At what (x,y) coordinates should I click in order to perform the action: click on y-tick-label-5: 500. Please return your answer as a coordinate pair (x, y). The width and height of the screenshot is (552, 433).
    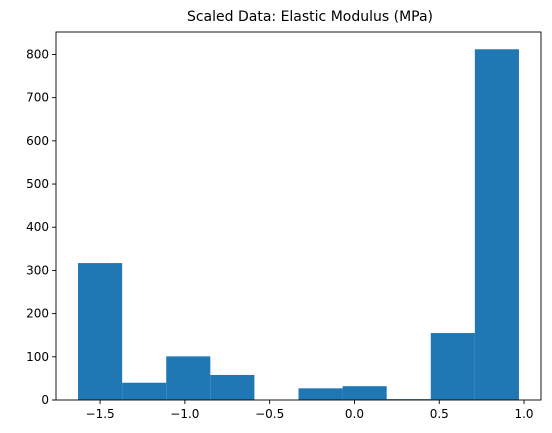
    Looking at the image, I should click on (37, 184).